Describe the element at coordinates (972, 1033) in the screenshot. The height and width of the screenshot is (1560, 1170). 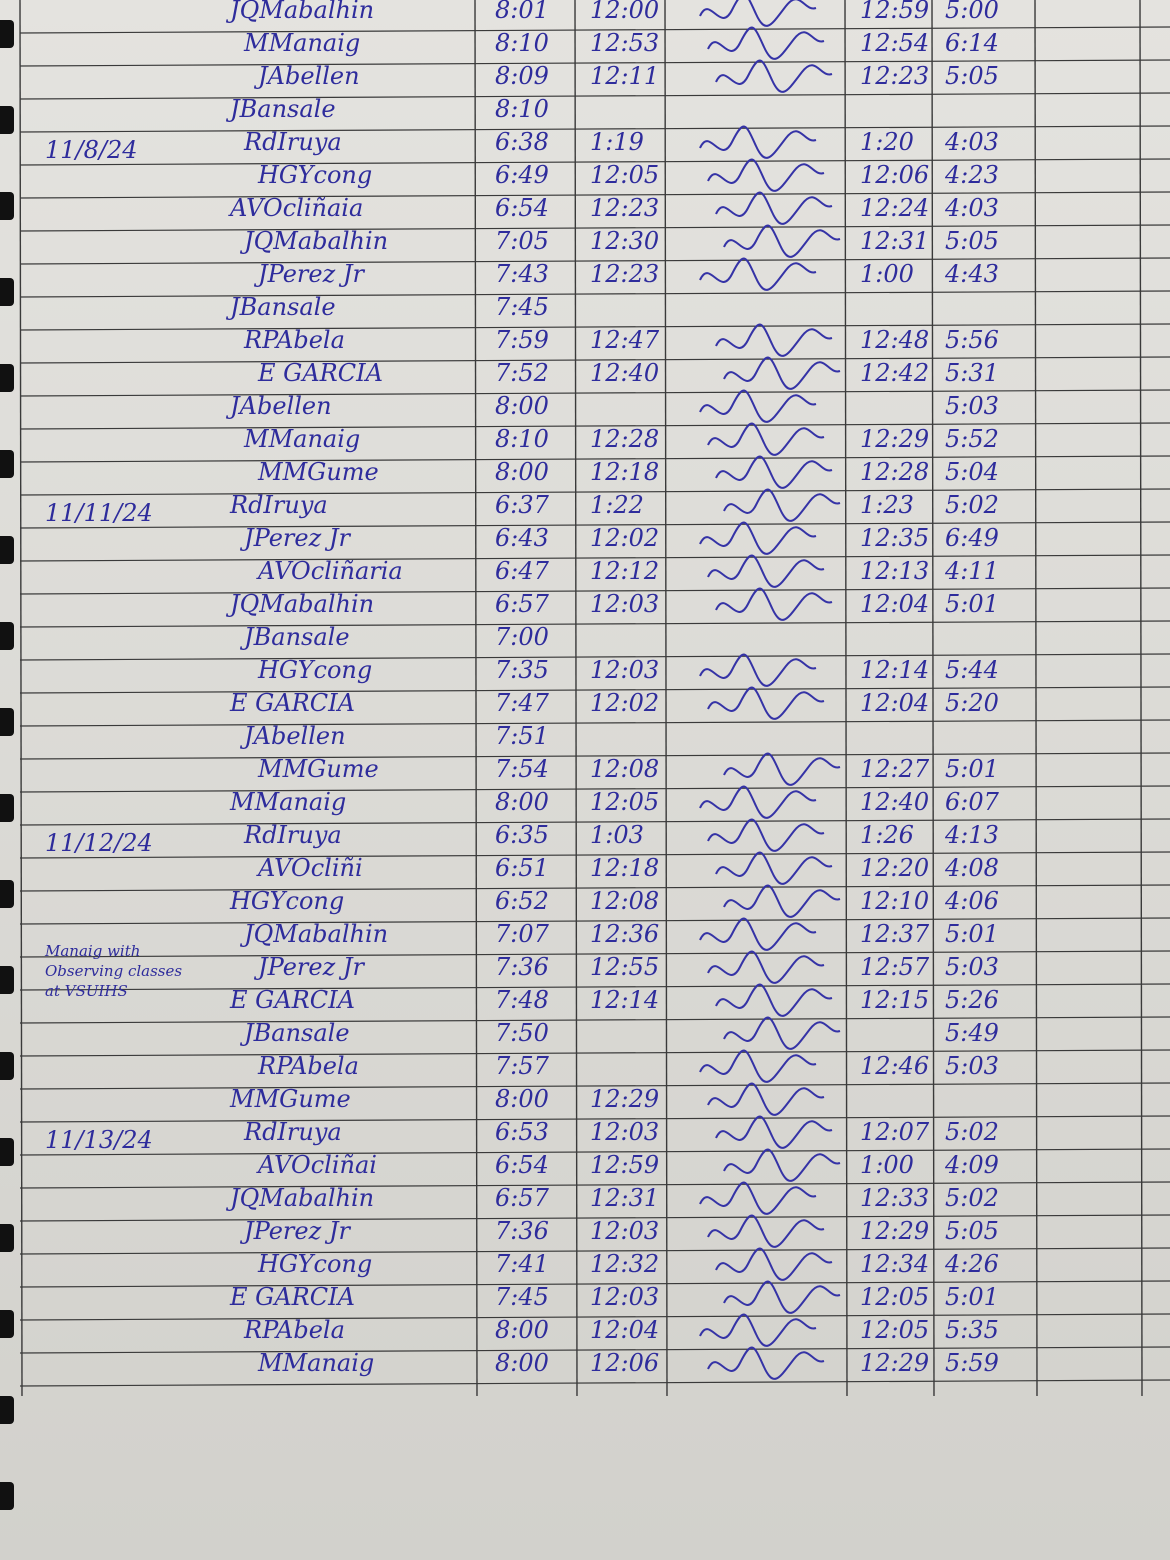
I see `time: 5:49` at that location.